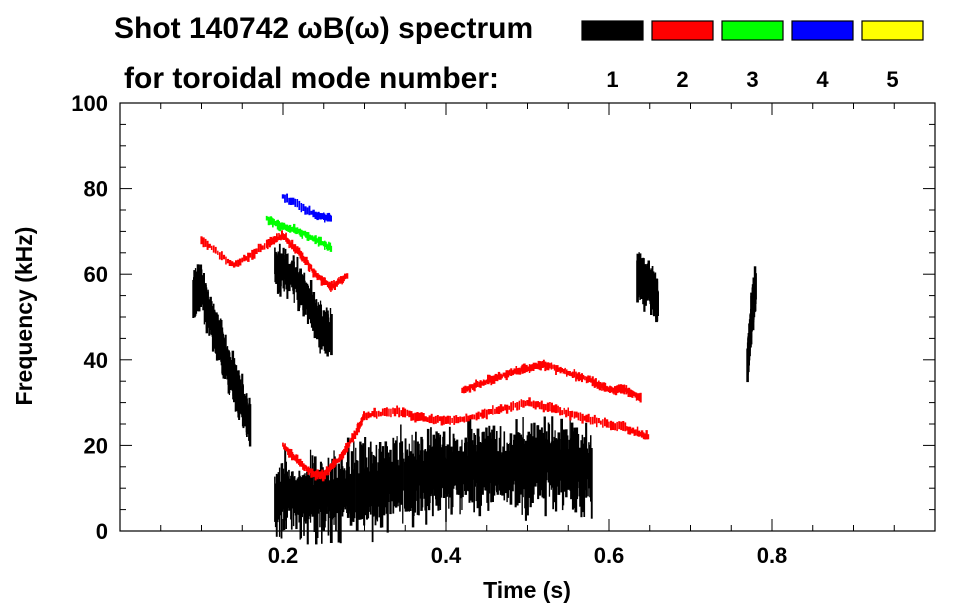  I want to click on legend: 1 2 3 4 5, so click(752, 56).